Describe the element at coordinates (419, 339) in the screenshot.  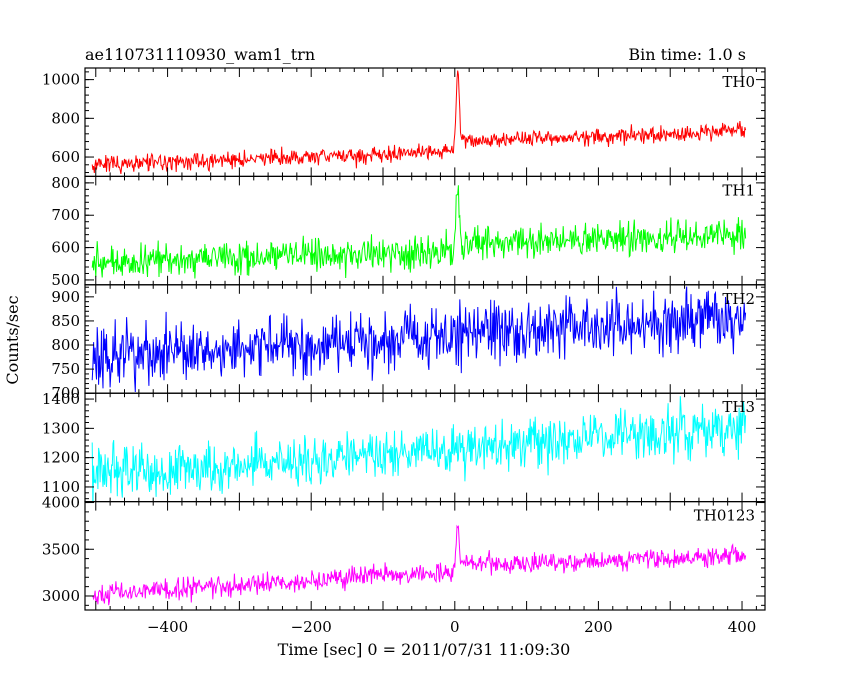
I see `series-line-th2` at that location.